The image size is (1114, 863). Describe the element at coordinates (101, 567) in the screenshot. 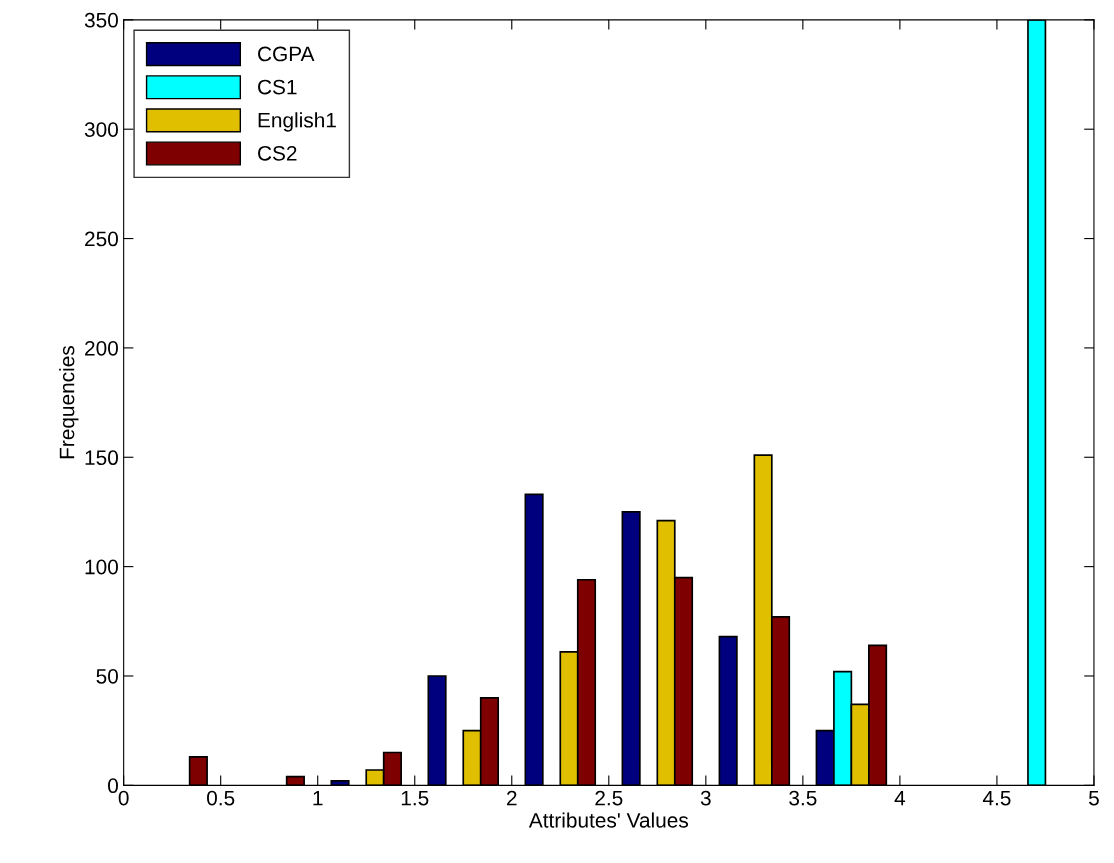

I see `y-tick-label: 100` at that location.